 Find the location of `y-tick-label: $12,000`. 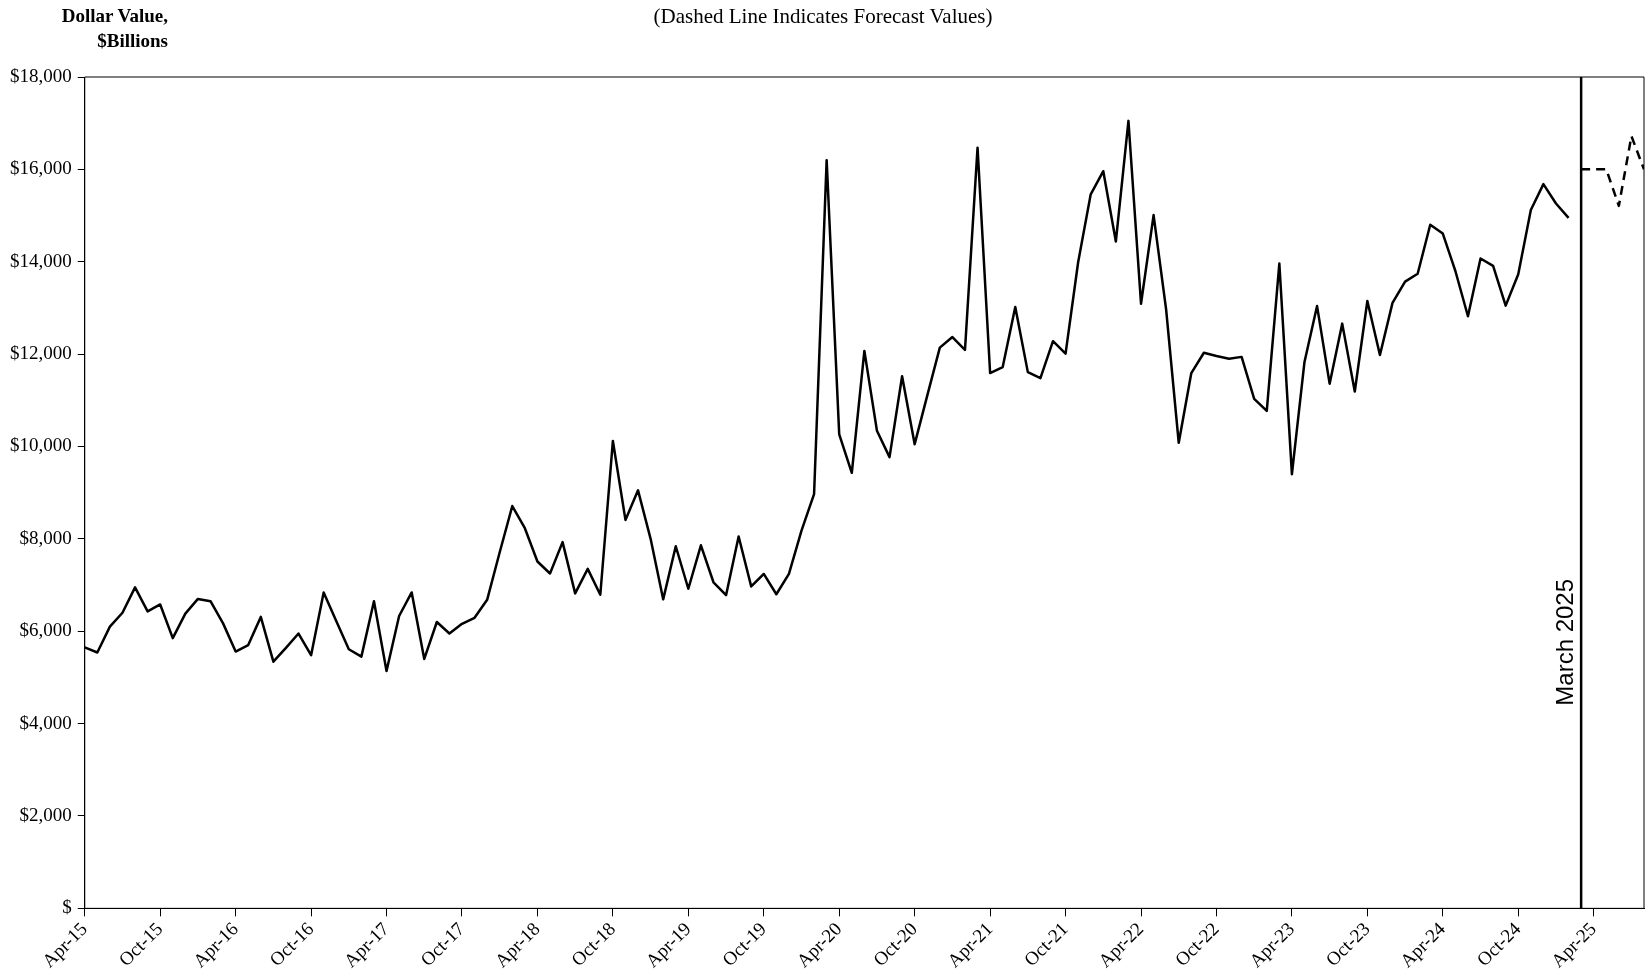

y-tick-label: $12,000 is located at coordinates (41, 353).